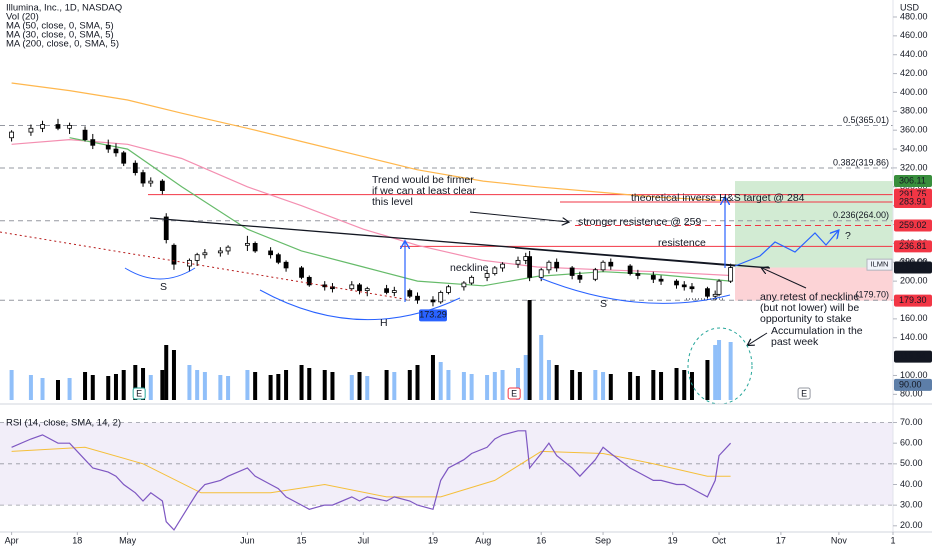  I want to click on annotation: opportunity to stake, so click(806, 319).